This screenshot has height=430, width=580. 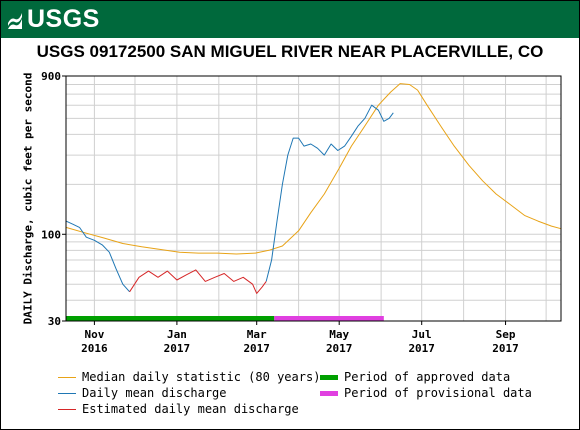 What do you see at coordinates (427, 377) in the screenshot?
I see `legend-label: Period of approved data` at bounding box center [427, 377].